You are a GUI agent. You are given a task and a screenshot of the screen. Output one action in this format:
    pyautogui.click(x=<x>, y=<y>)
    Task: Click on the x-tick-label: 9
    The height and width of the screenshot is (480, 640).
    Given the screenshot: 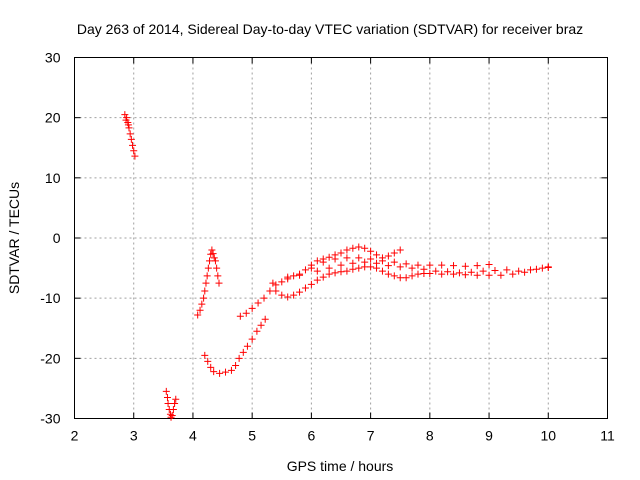 What is the action you would take?
    pyautogui.click(x=489, y=436)
    